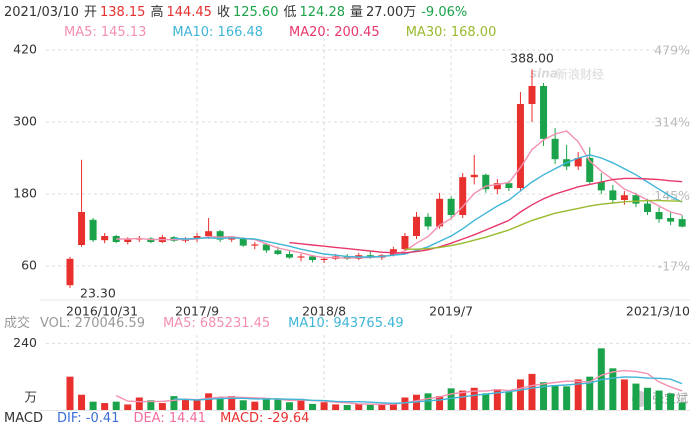 The image size is (698, 430). Describe the element at coordinates (323, 12) in the screenshot. I see `quote-value: 124.28` at that location.